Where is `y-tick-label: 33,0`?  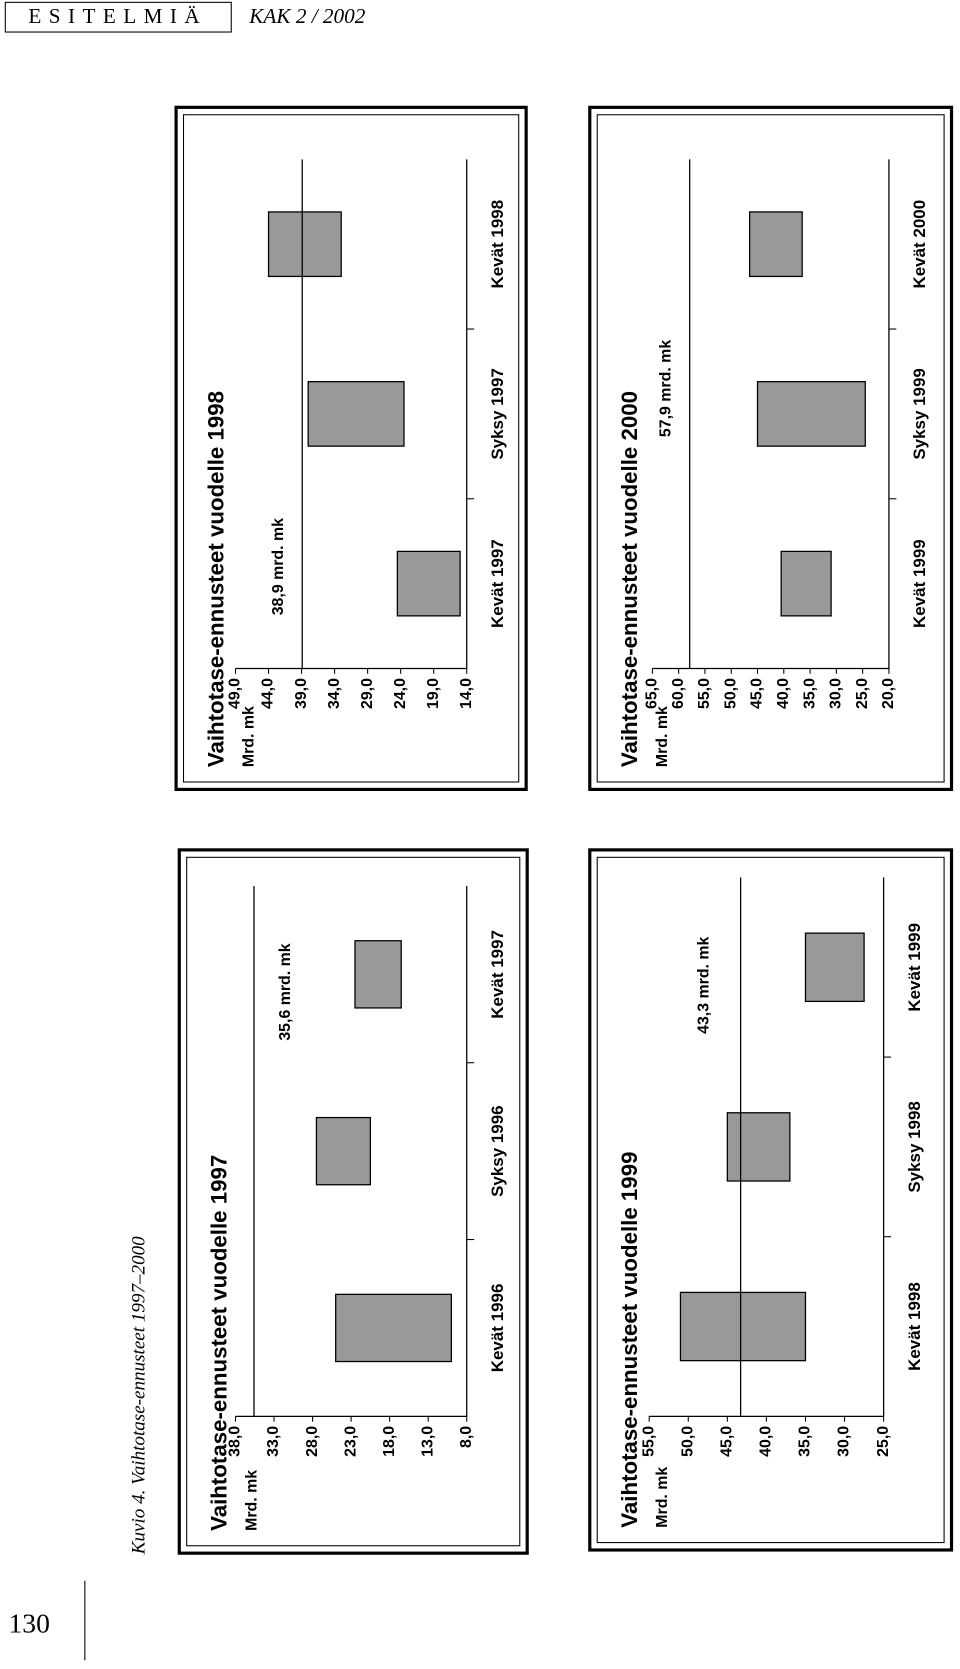 y-tick-label: 33,0 is located at coordinates (273, 1441).